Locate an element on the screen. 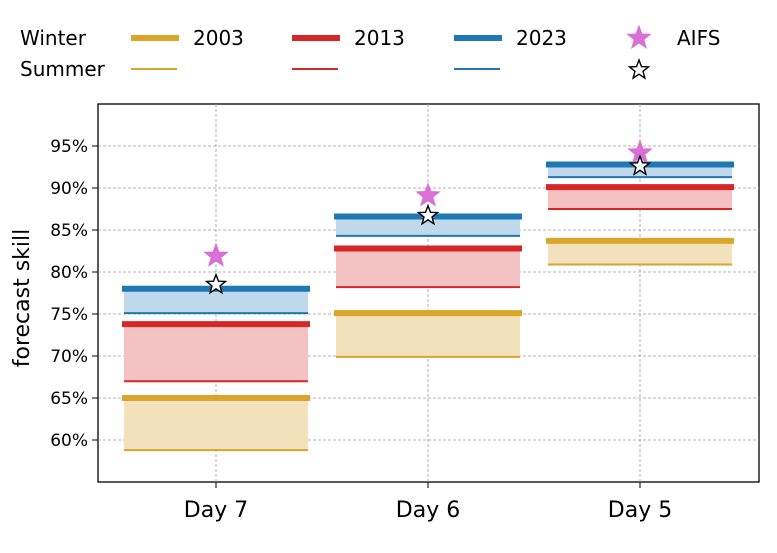 This screenshot has height=553, width=777. x-tick-label: Day 5 is located at coordinates (640, 510).